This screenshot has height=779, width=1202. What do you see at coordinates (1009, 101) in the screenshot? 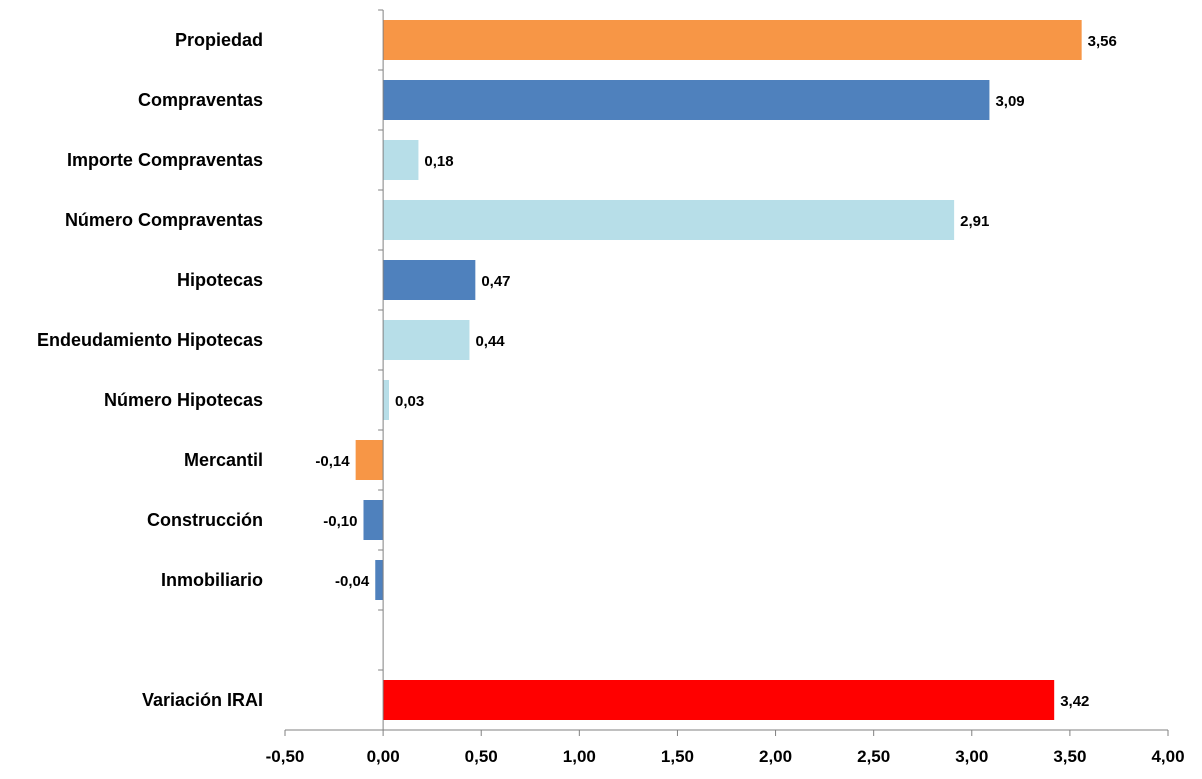
I see `value-label-compraventas: 3,09` at bounding box center [1009, 101].